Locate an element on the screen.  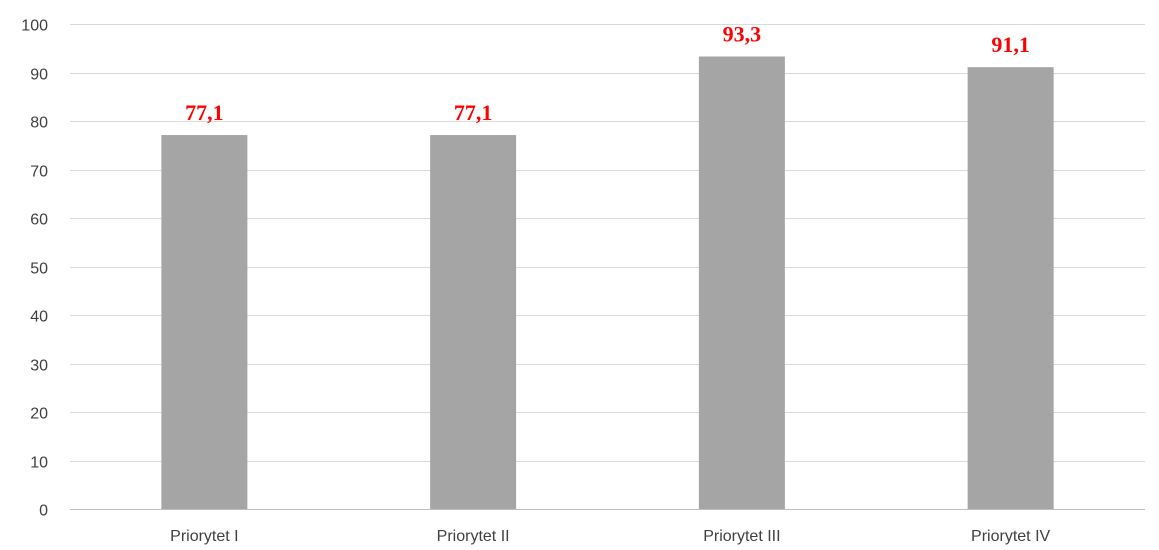
y-tick-label: 30 is located at coordinates (39, 366).